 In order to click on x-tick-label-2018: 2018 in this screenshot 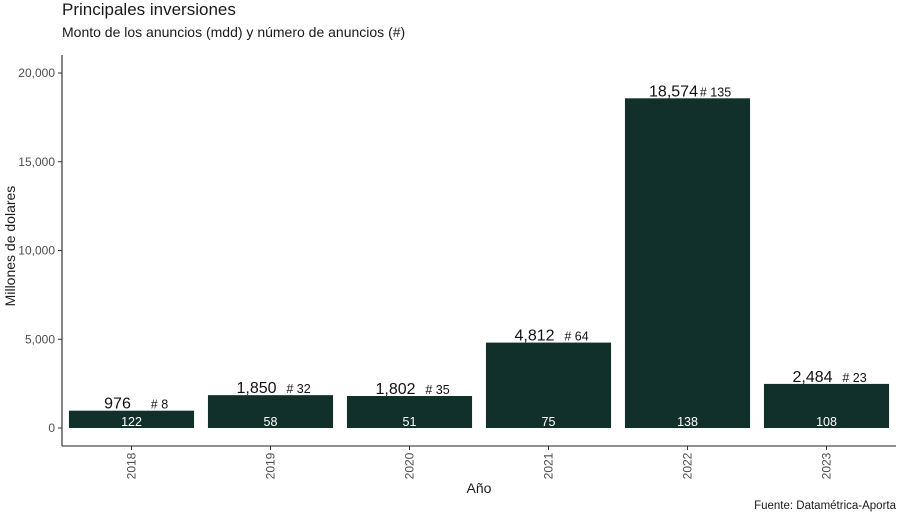, I will do `click(132, 465)`.